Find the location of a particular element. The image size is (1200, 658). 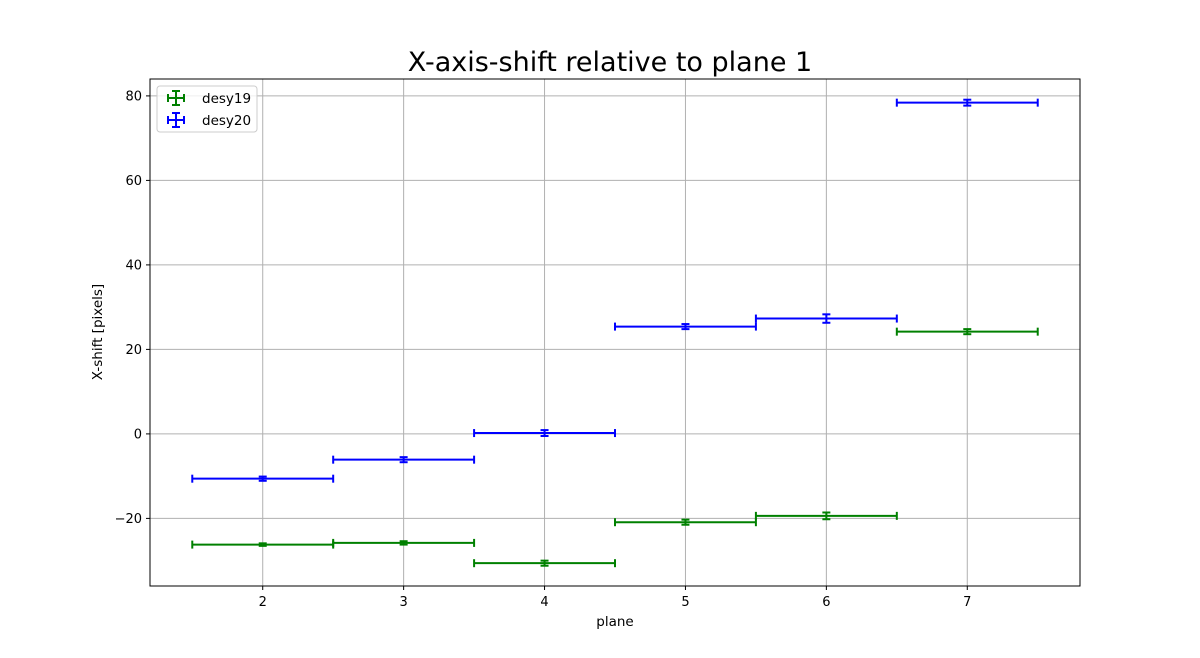

legend: desy19 desy20 is located at coordinates (207, 109).